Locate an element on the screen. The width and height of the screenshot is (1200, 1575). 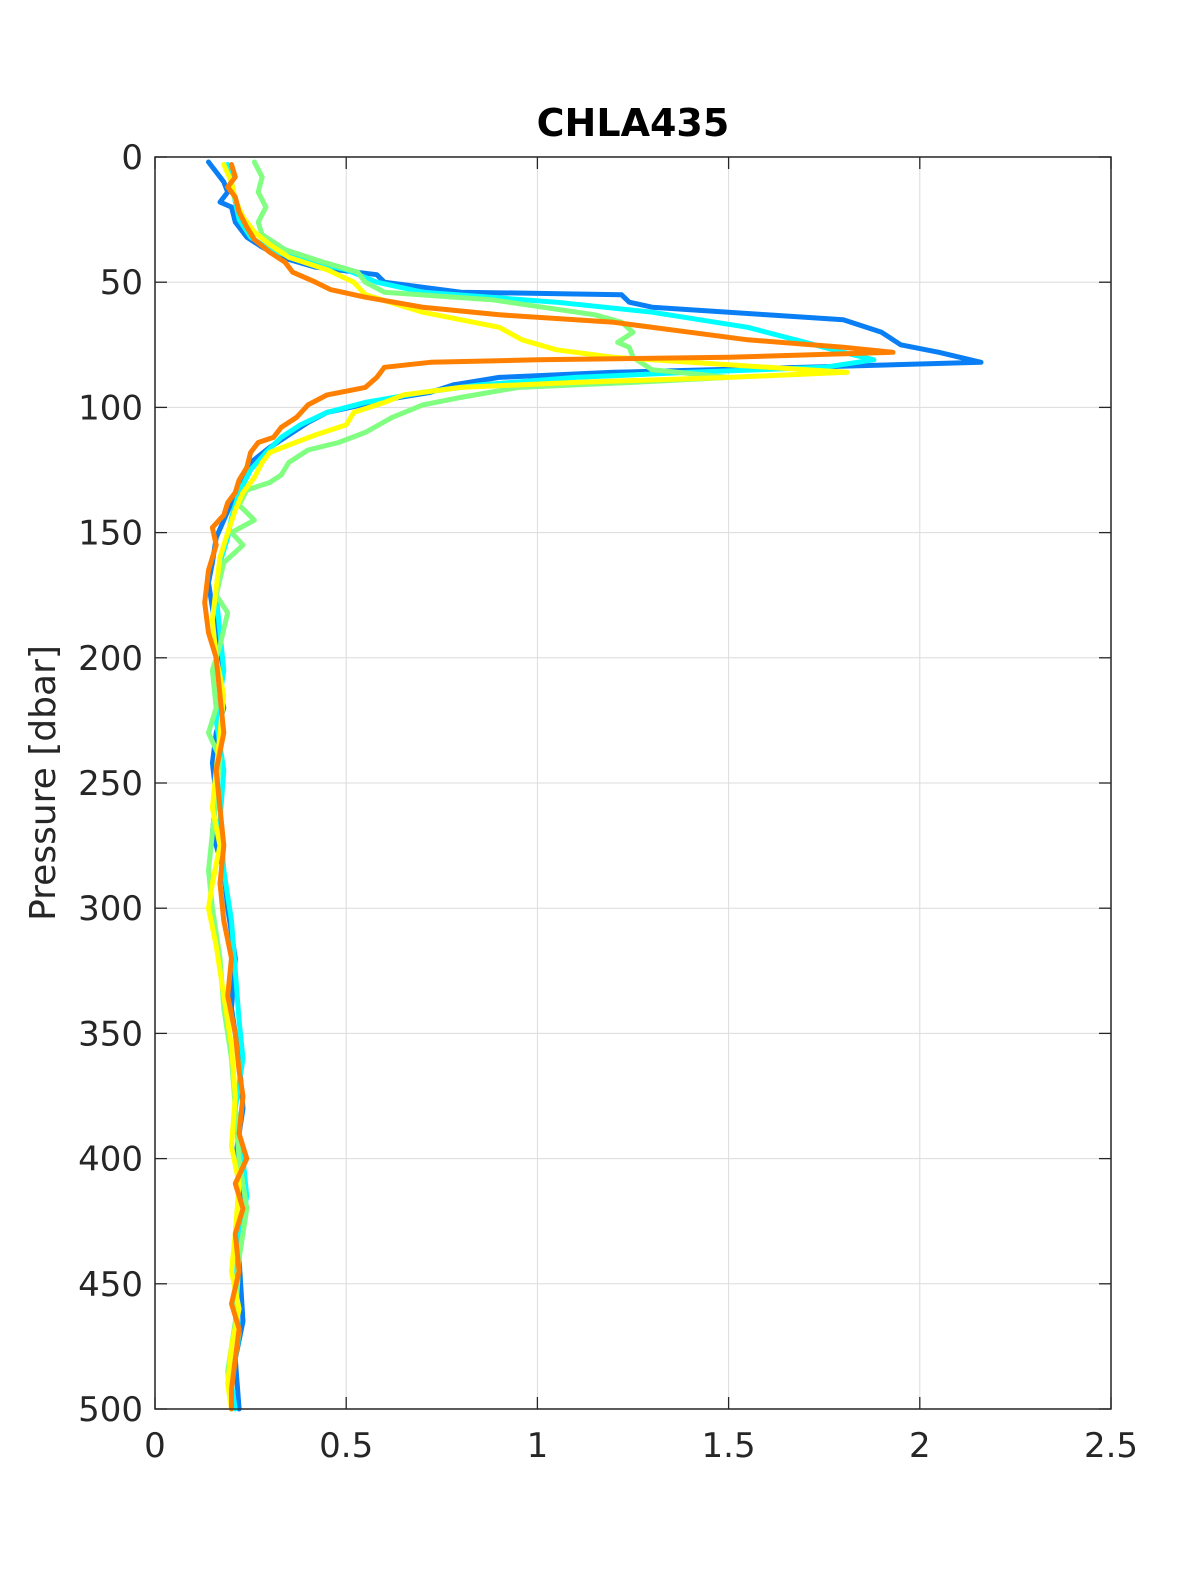
x-tick-labels: 0 0.5 1 1.5 2 2.5 is located at coordinates (641, 1446).